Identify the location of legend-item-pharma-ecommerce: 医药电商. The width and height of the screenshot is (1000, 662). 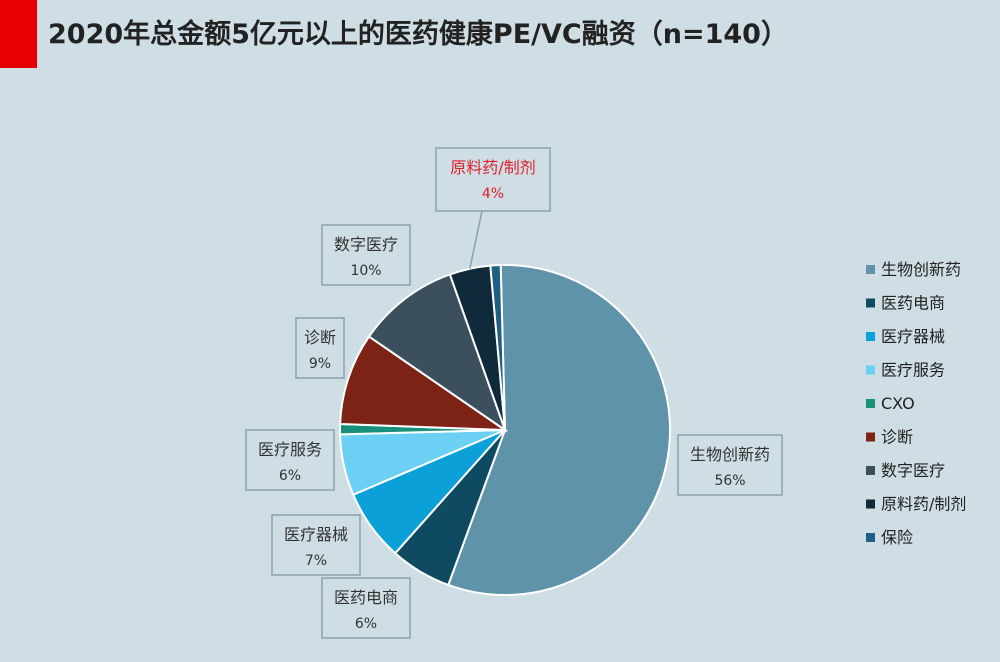
(905, 303).